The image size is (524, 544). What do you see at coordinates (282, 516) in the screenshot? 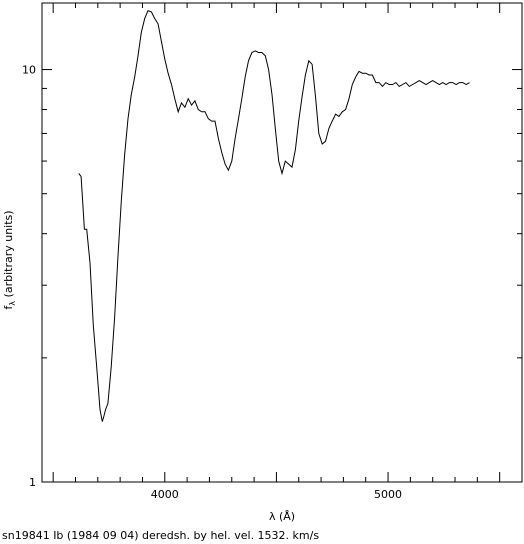
I see `x-axis-label: λ (Å)` at bounding box center [282, 516].